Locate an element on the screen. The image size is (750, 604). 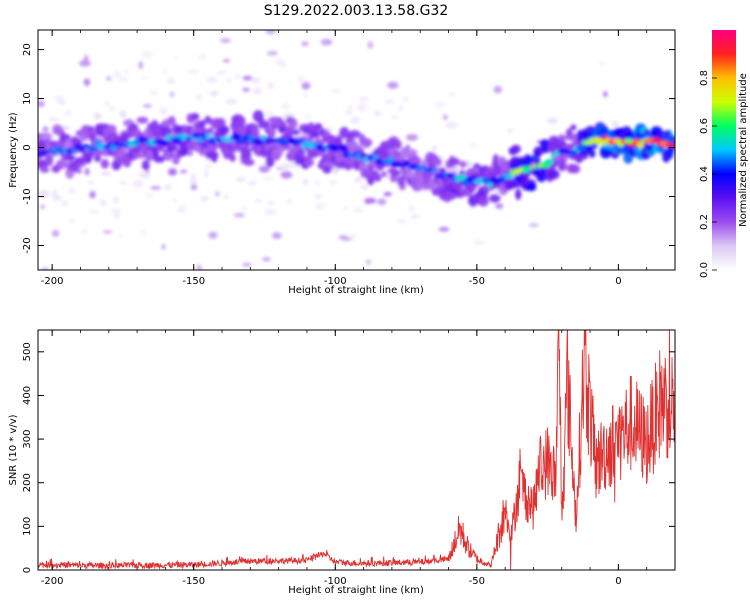
y-tick-label: -20 is located at coordinates (27, 245).